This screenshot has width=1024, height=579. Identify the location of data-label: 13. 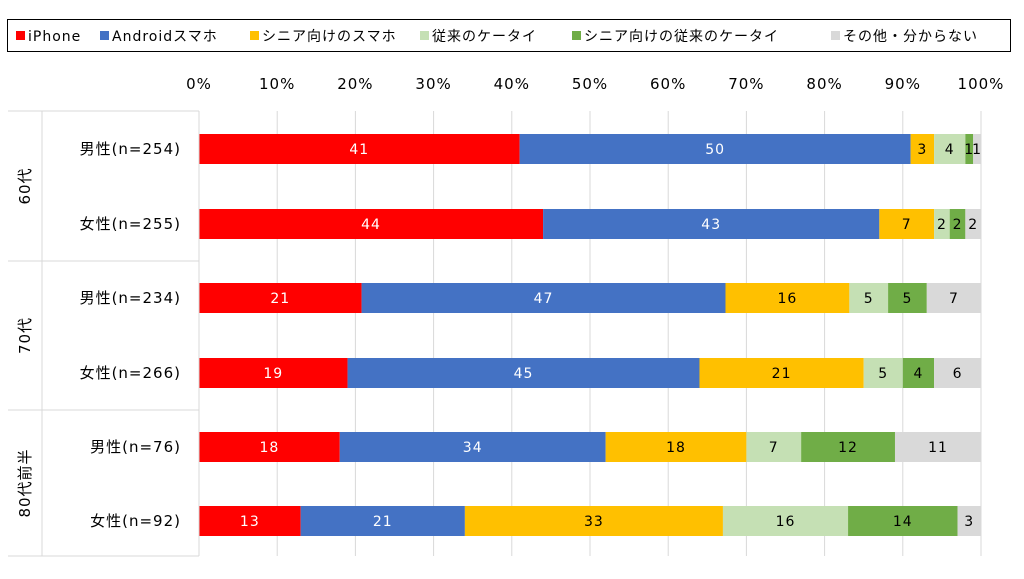
(250, 522).